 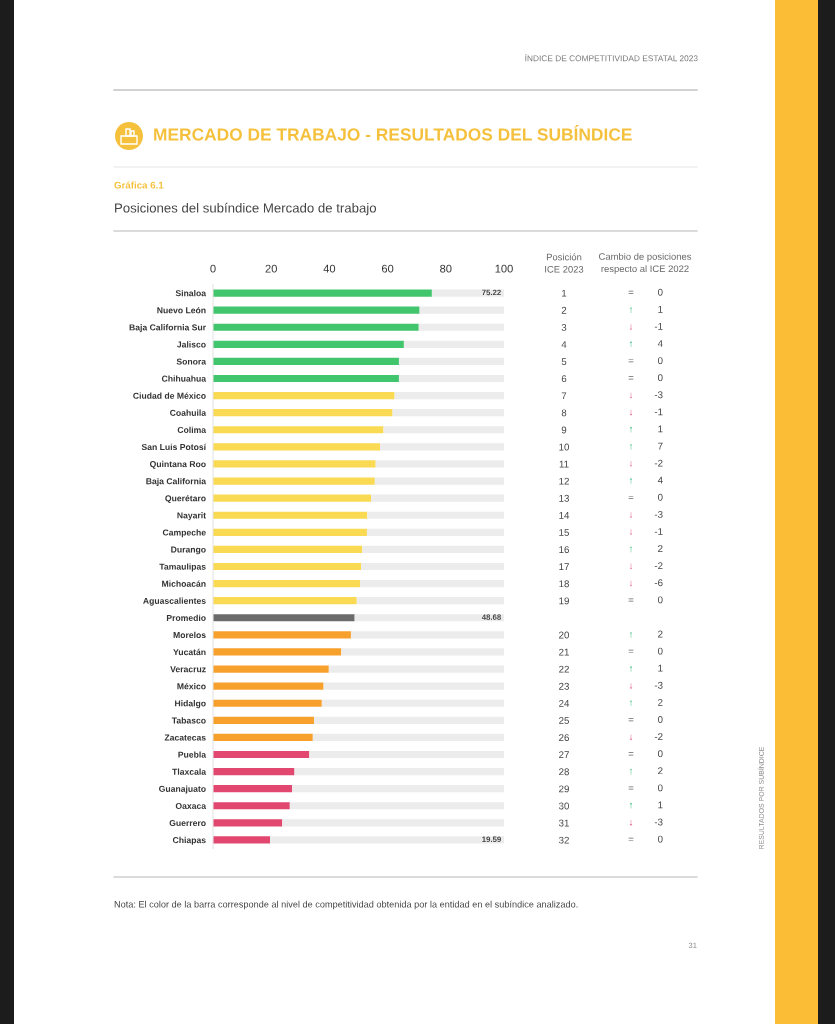 What do you see at coordinates (191, 293) in the screenshot?
I see `y-tick-label: Sinaloa` at bounding box center [191, 293].